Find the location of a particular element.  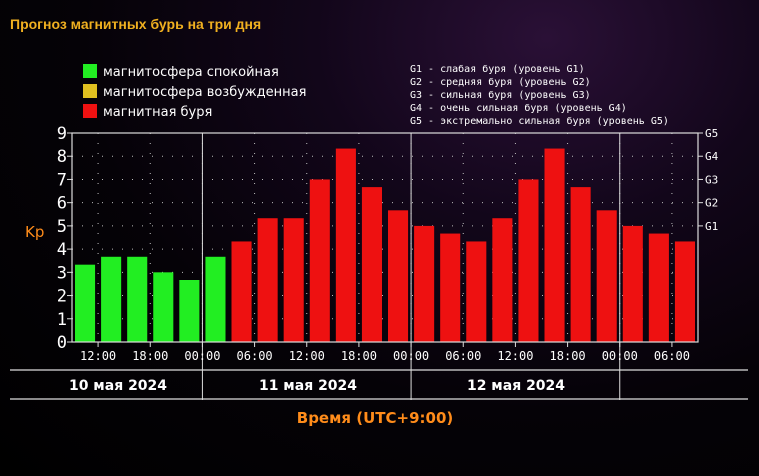

day-label: 10 мая 2024 is located at coordinates (118, 386).